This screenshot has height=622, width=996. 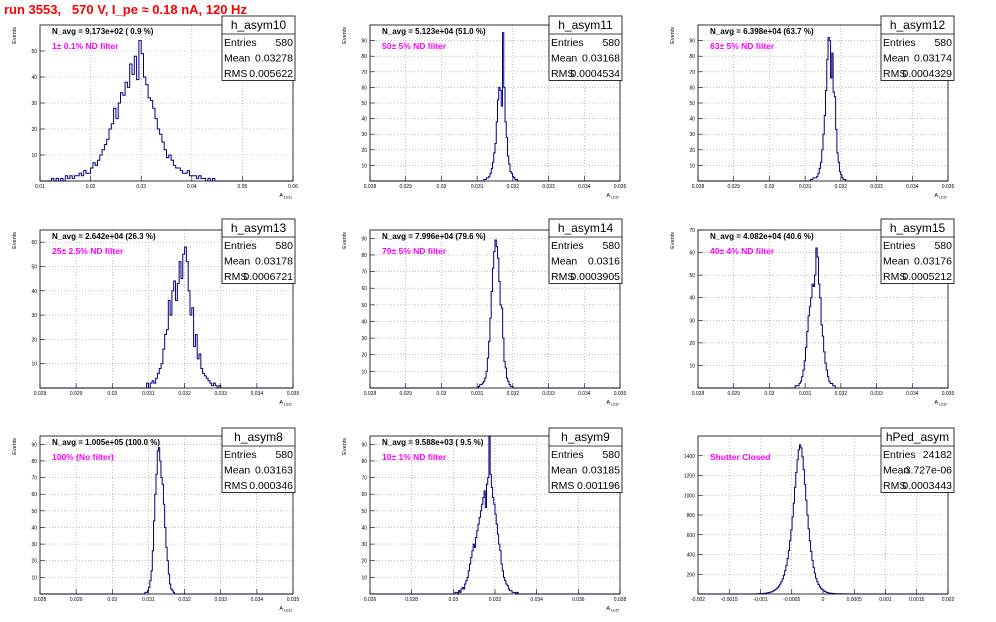 I want to click on filter-annotation: Shutter Closed, so click(x=740, y=457).